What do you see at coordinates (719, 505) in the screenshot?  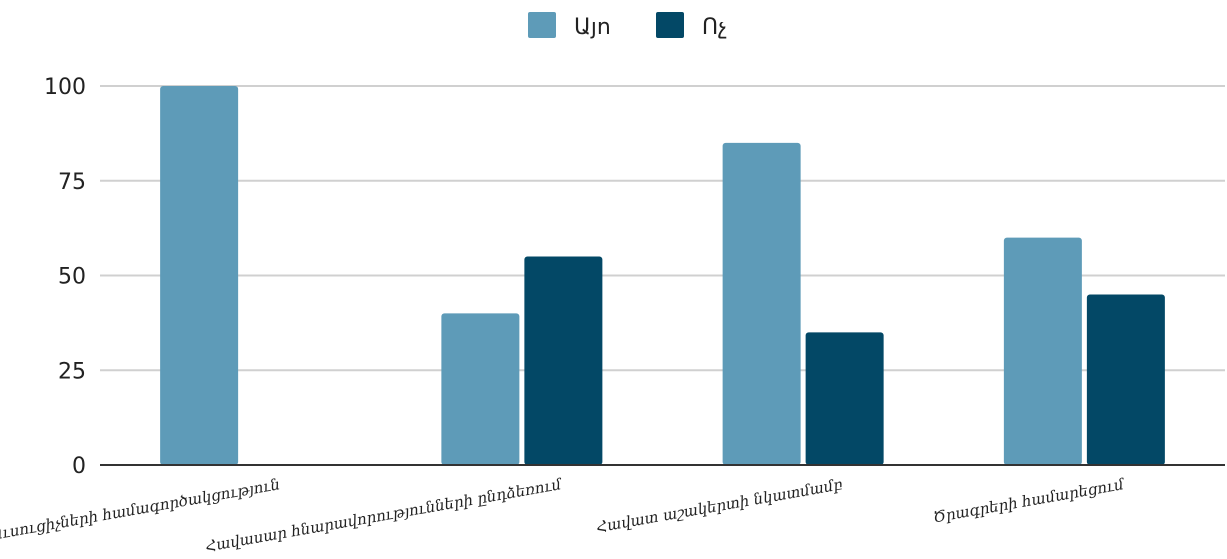 I see `x-category-label: Հավատ աշակերտի նկատմամբ` at bounding box center [719, 505].